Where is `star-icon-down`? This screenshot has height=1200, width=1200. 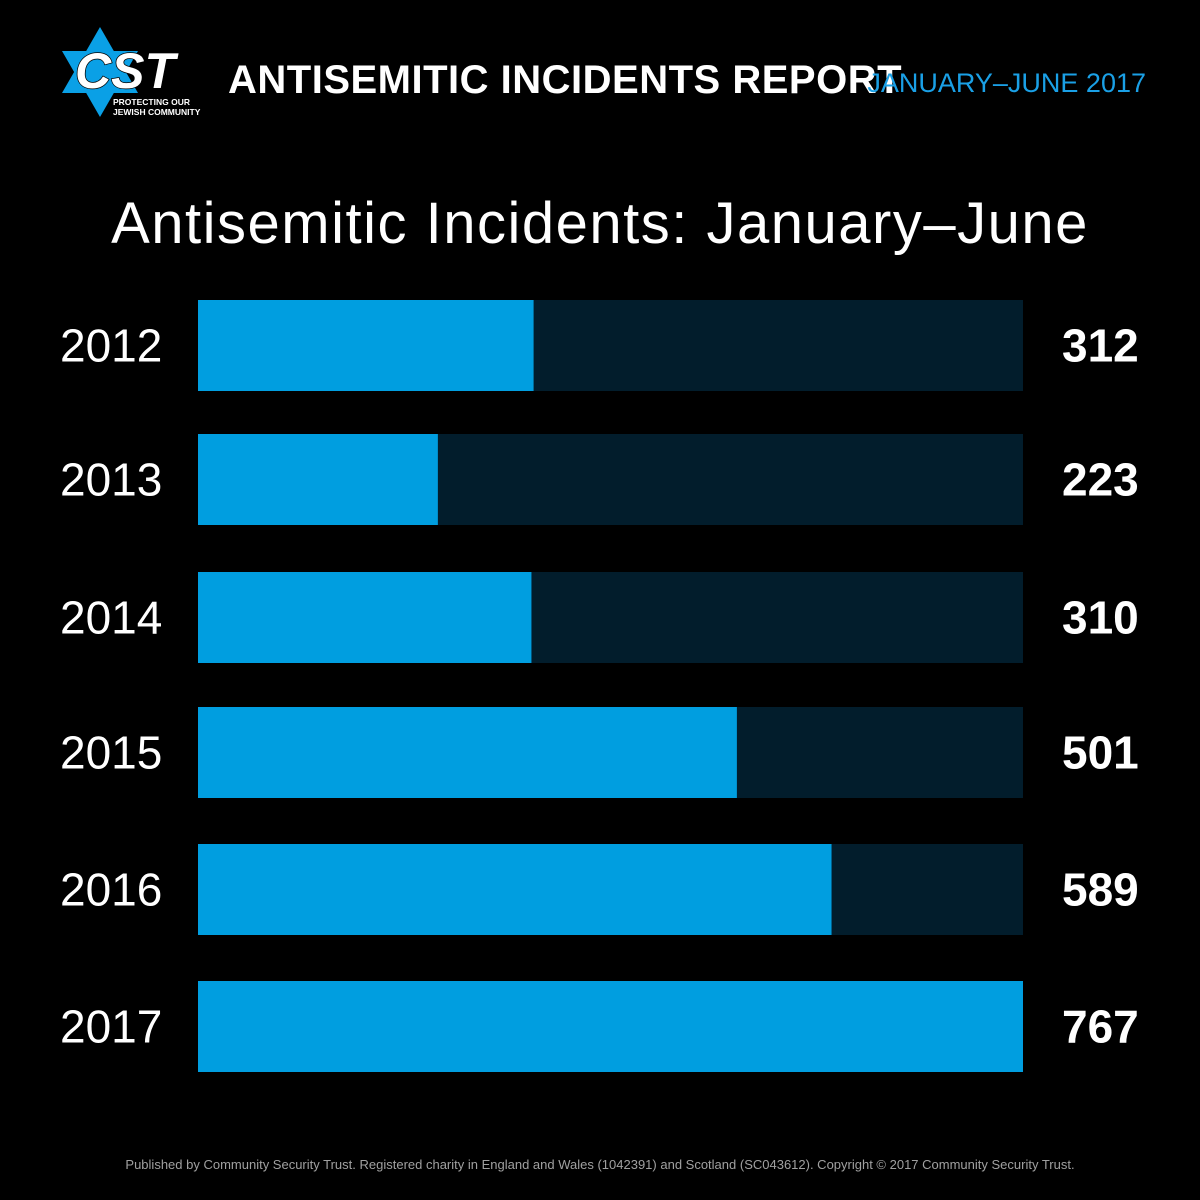
star-icon-down is located at coordinates (100, 84).